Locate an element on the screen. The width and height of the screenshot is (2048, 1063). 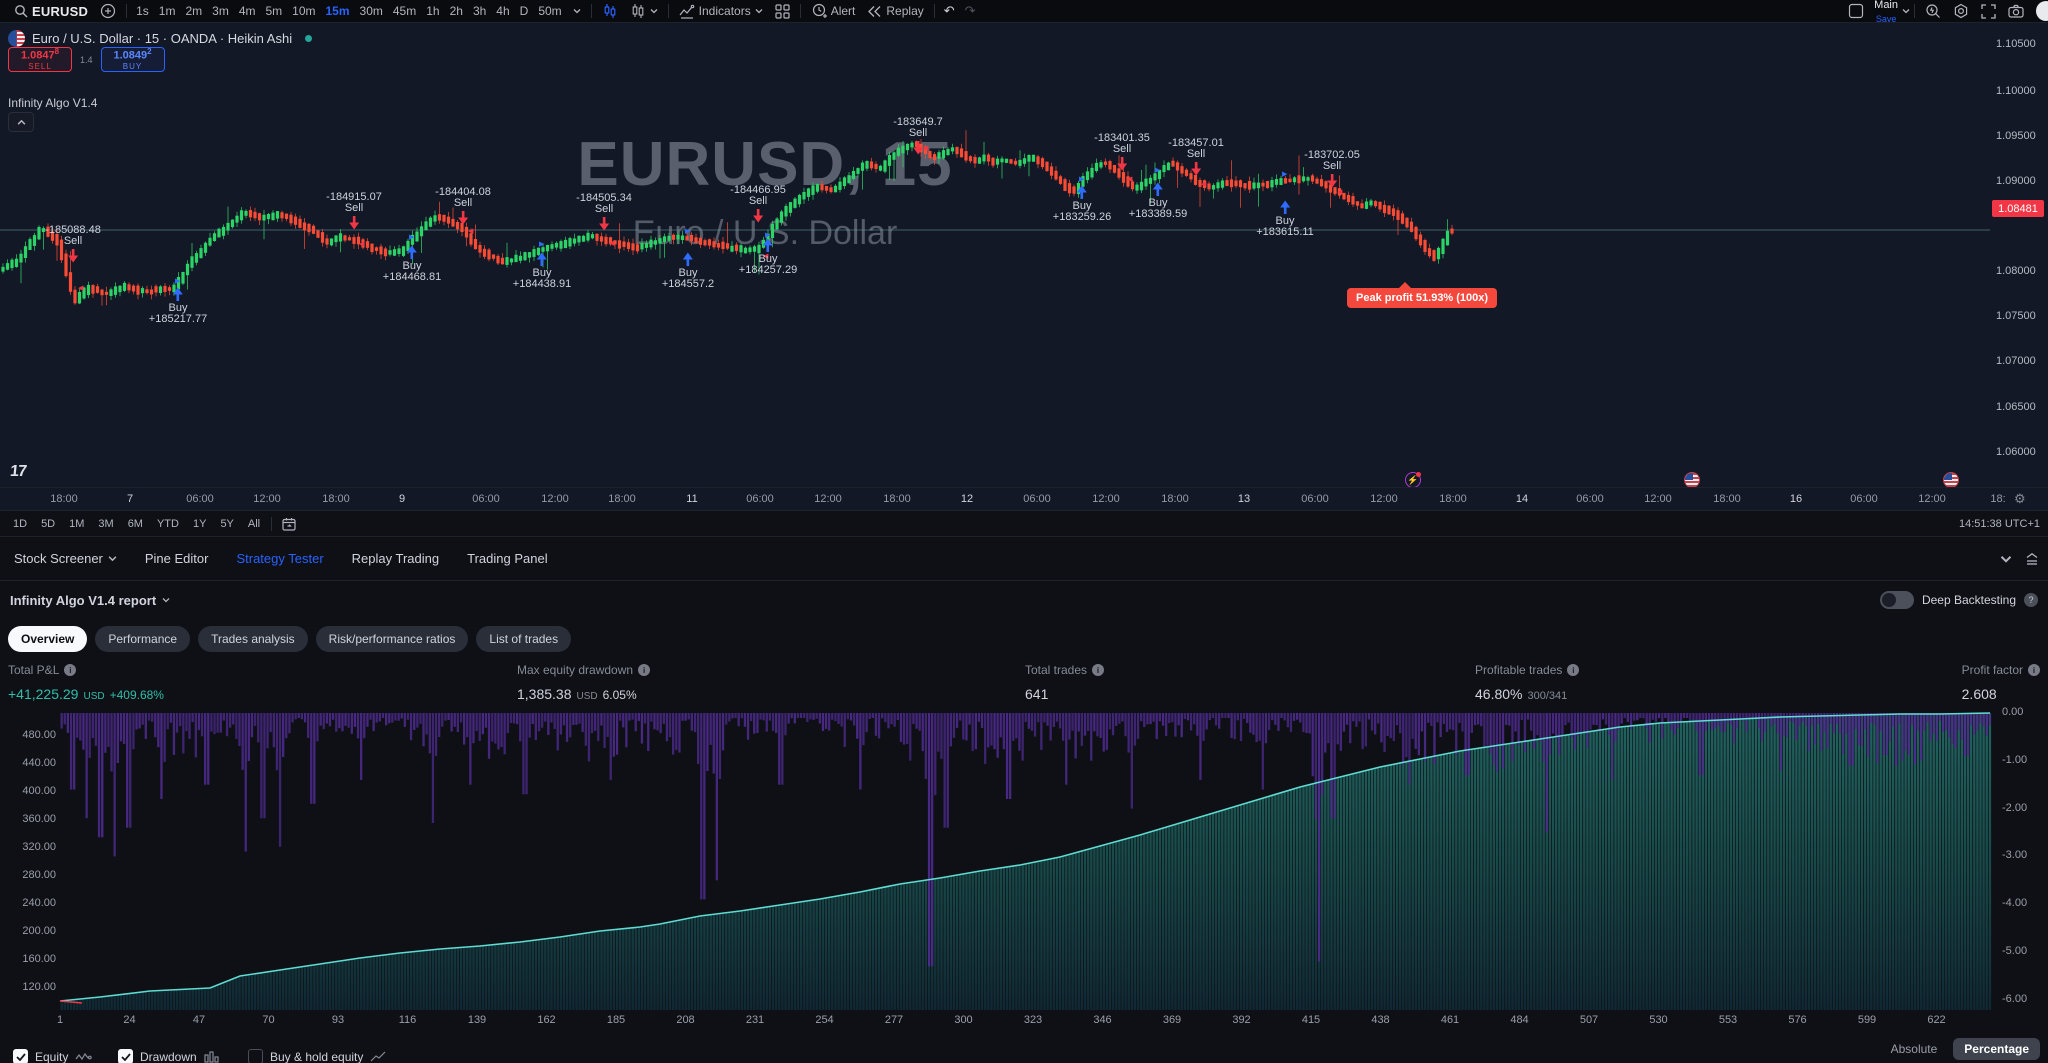
timeframe-1s: 1s is located at coordinates (142, 11).